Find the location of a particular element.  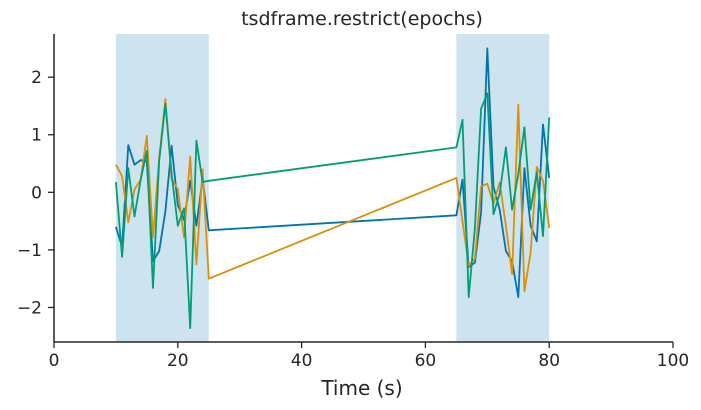

y-tick-label: −2 is located at coordinates (29, 308).